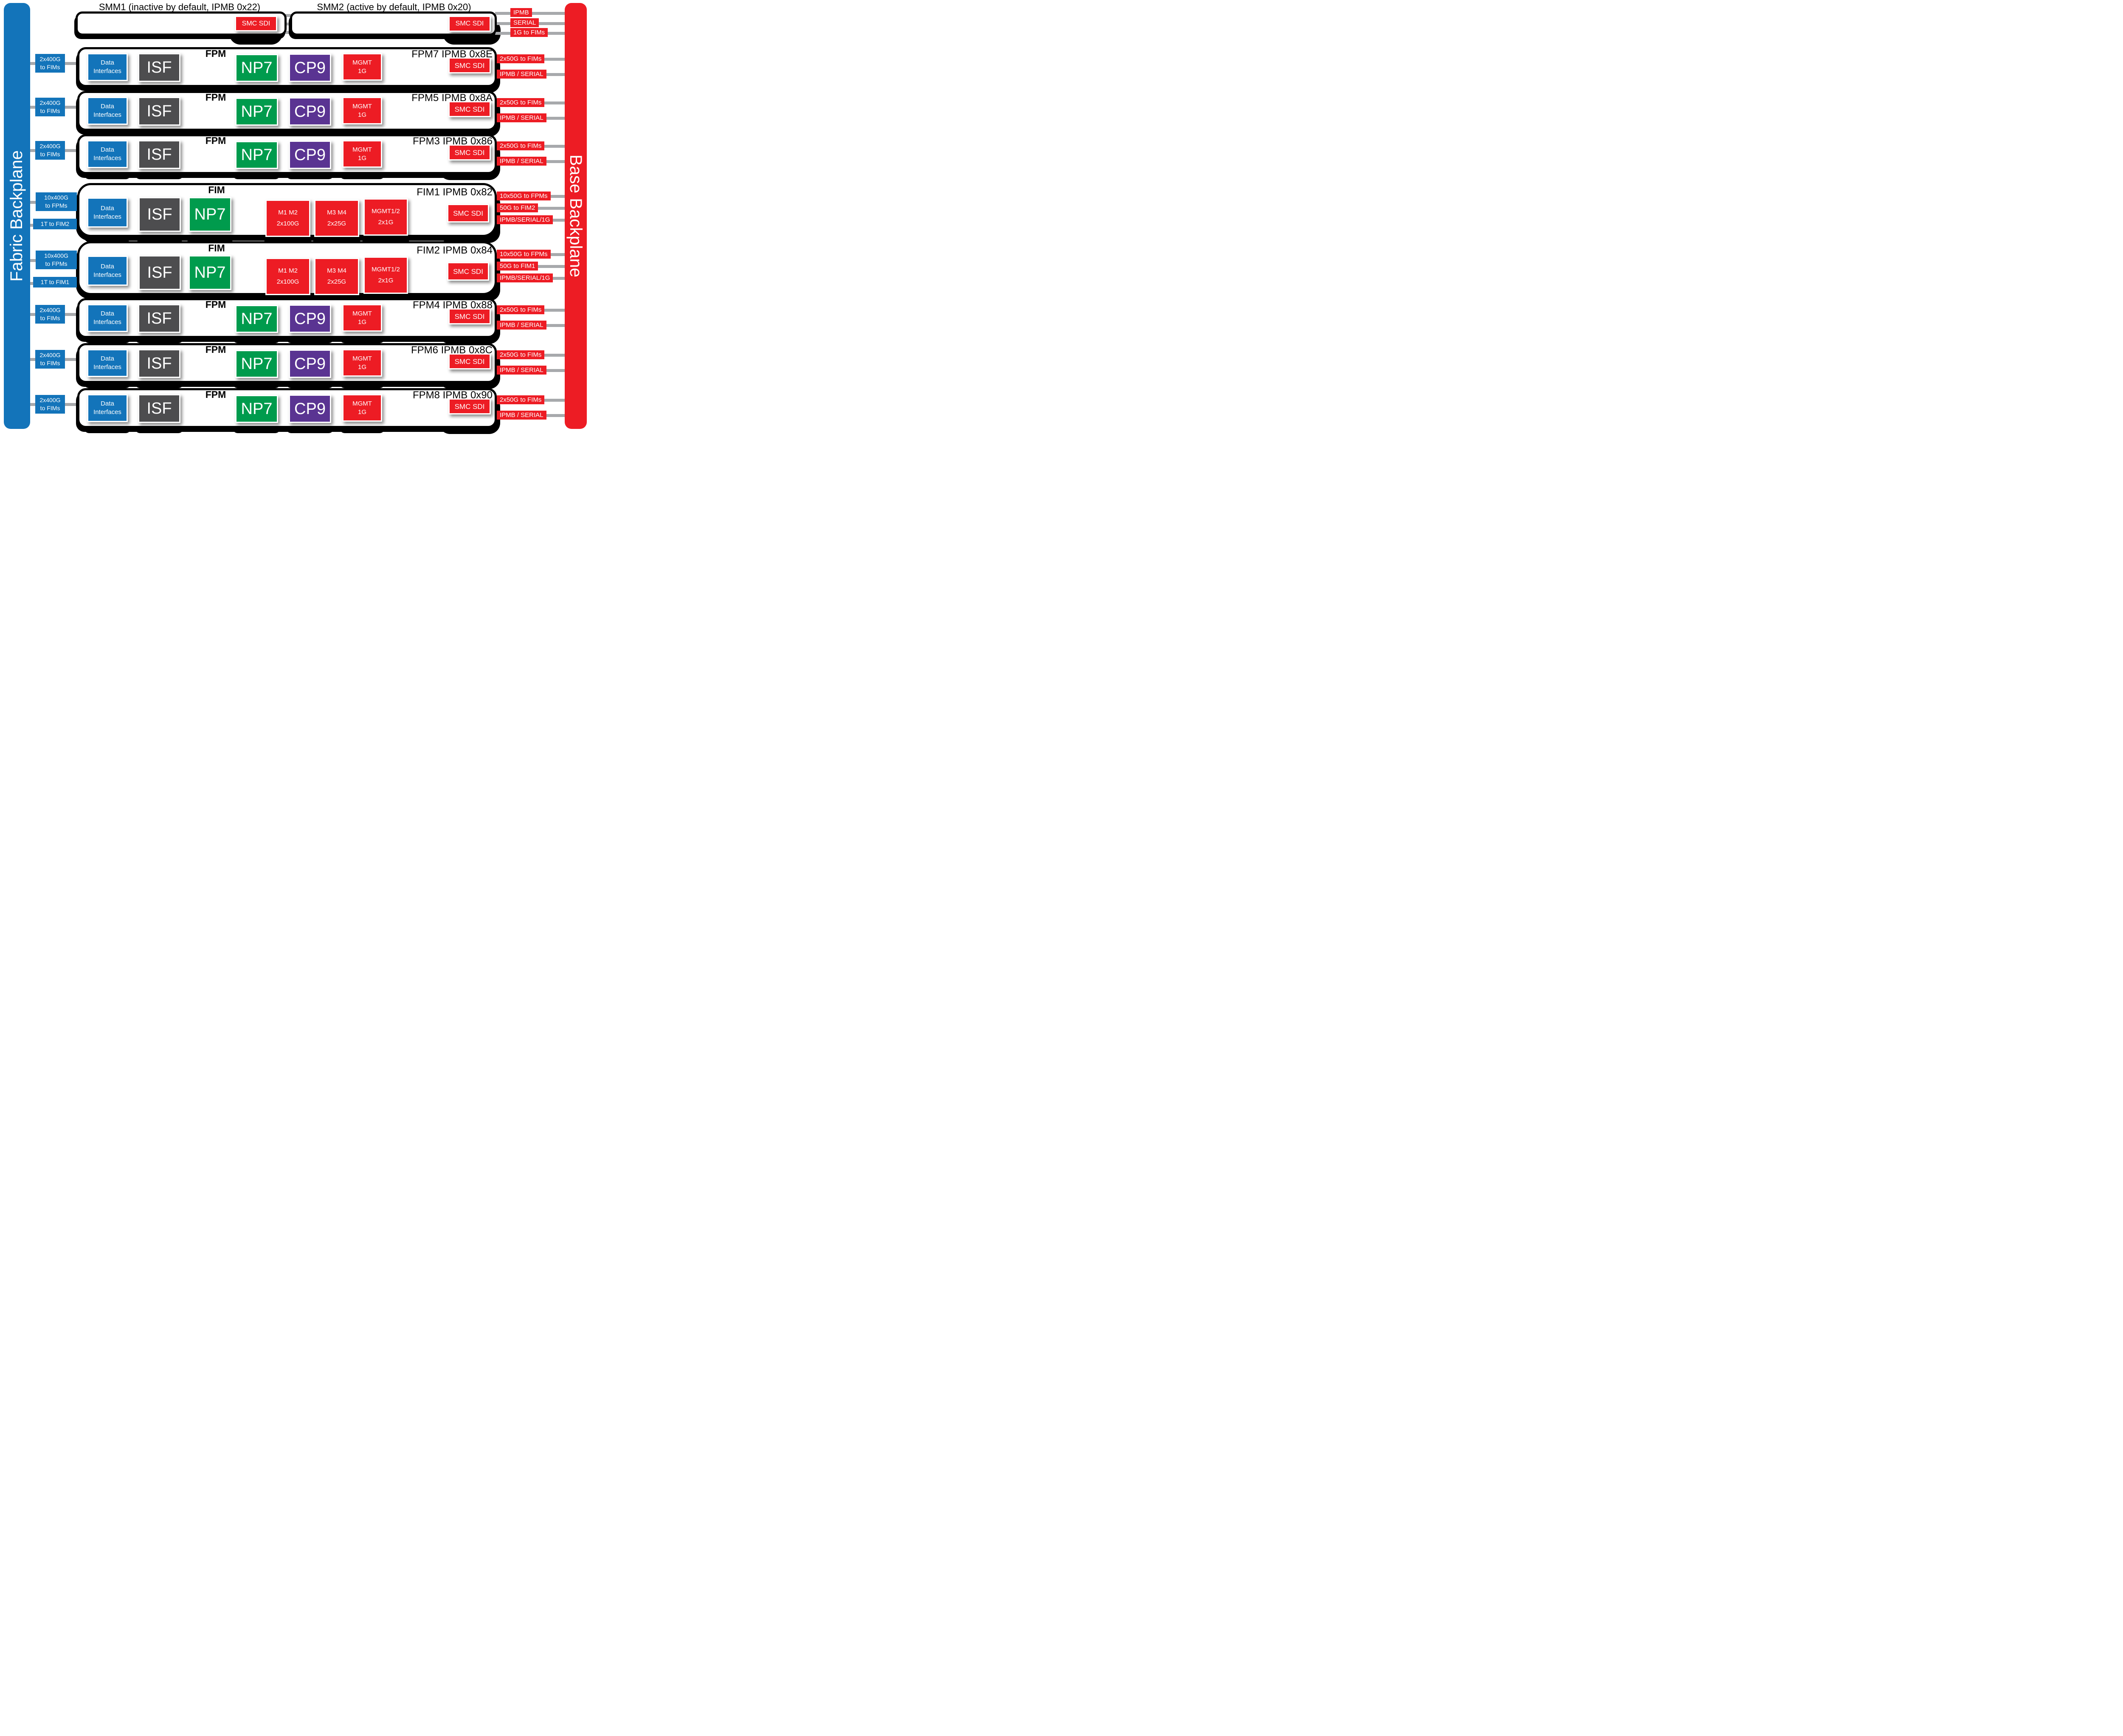 Image resolution: width=2123 pixels, height=1736 pixels. What do you see at coordinates (455, 192) in the screenshot?
I see `module-title: FIM1 IPMB 0x82` at bounding box center [455, 192].